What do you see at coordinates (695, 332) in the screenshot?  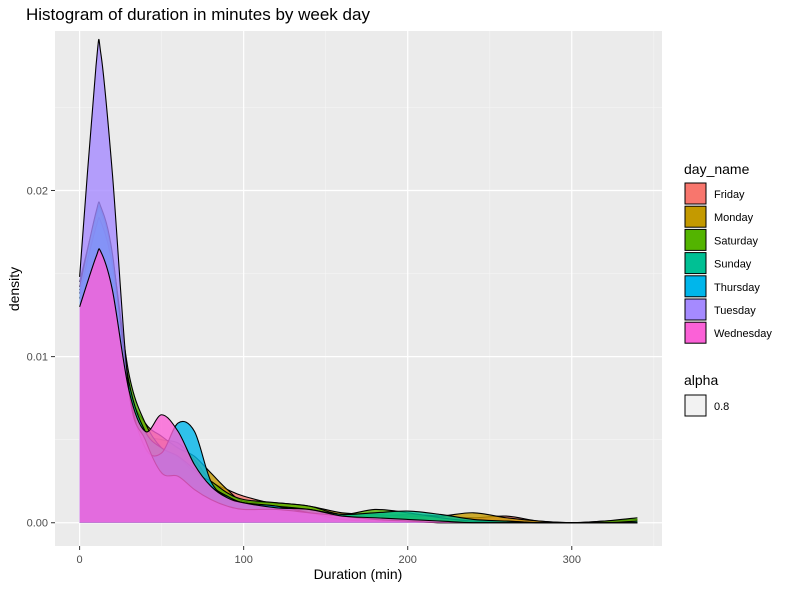 I see `legend-key-wednesday` at bounding box center [695, 332].